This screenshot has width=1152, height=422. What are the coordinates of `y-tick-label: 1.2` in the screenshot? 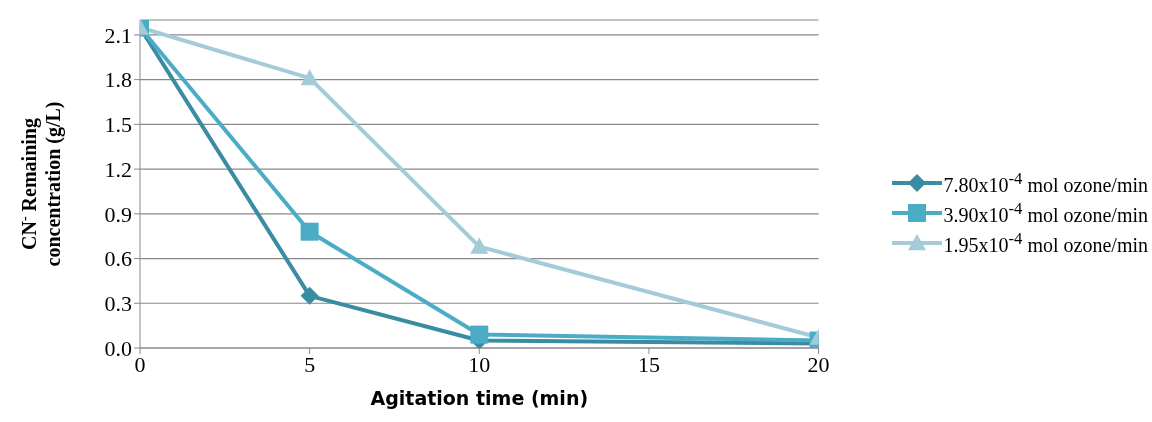 It's located at (118, 169).